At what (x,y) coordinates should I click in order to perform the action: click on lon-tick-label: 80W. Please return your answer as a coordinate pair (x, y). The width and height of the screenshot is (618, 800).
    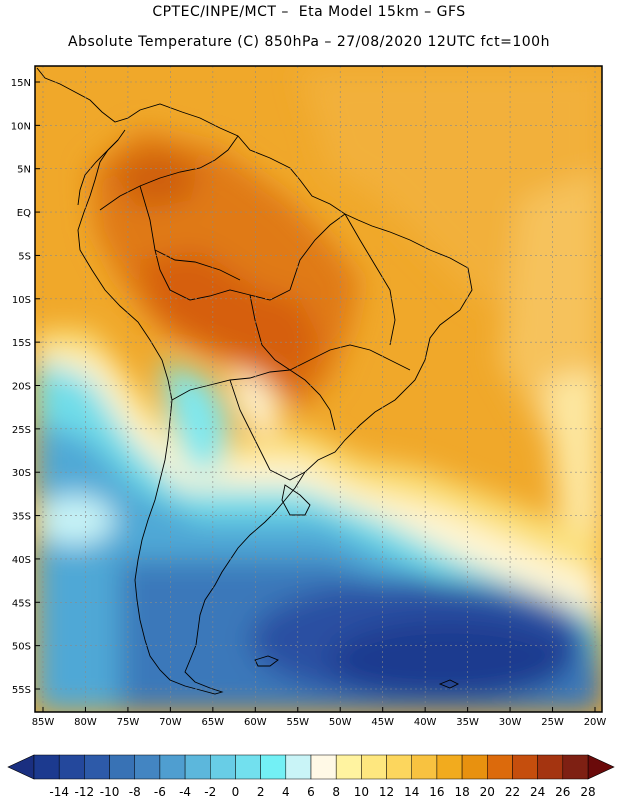
    Looking at the image, I should click on (85, 722).